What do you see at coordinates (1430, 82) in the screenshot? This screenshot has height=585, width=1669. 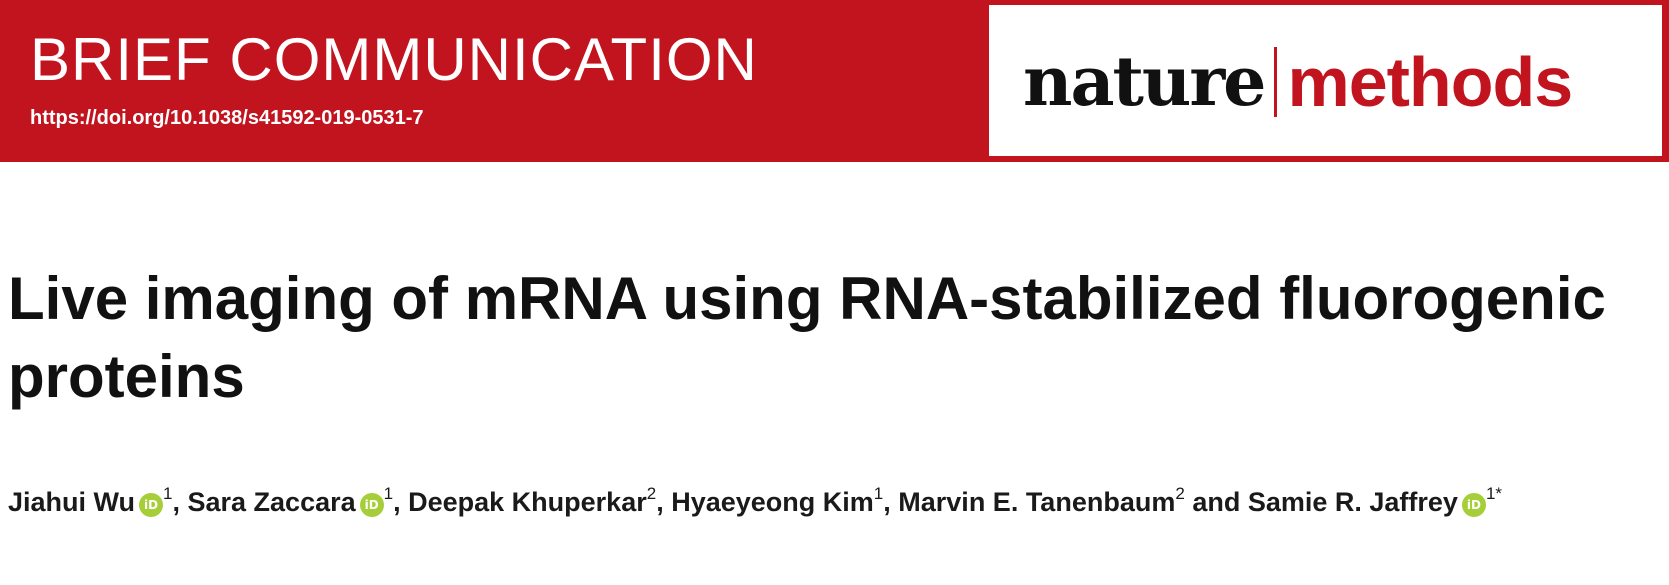 I see `journal-name-methods: methods` at bounding box center [1430, 82].